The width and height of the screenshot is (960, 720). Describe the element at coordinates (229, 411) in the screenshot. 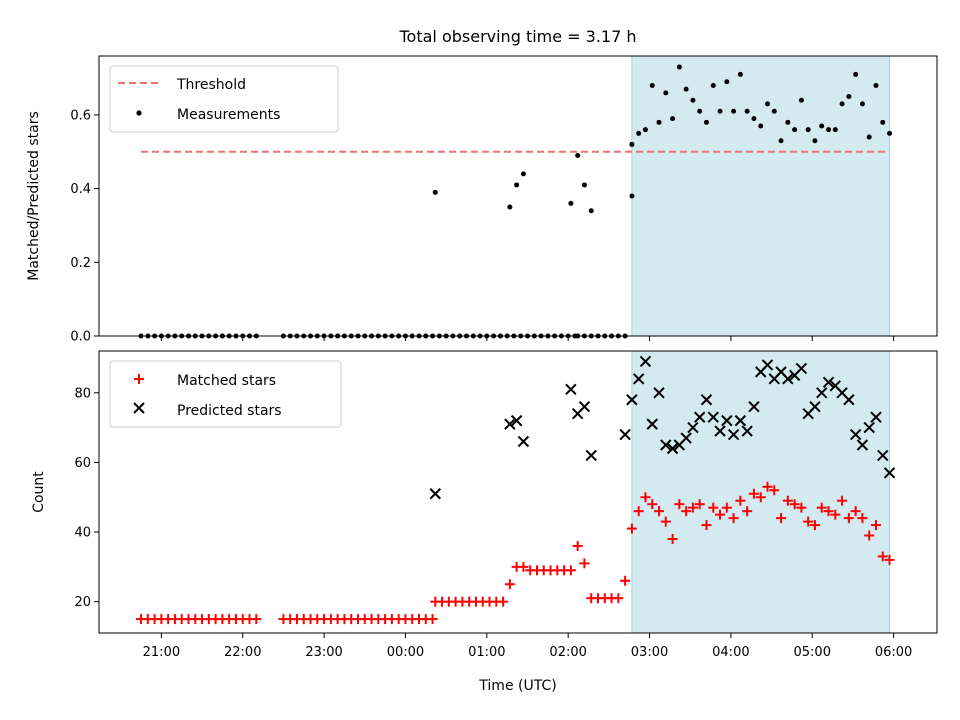

I see `legend-predicted-label: Predicted stars` at that location.